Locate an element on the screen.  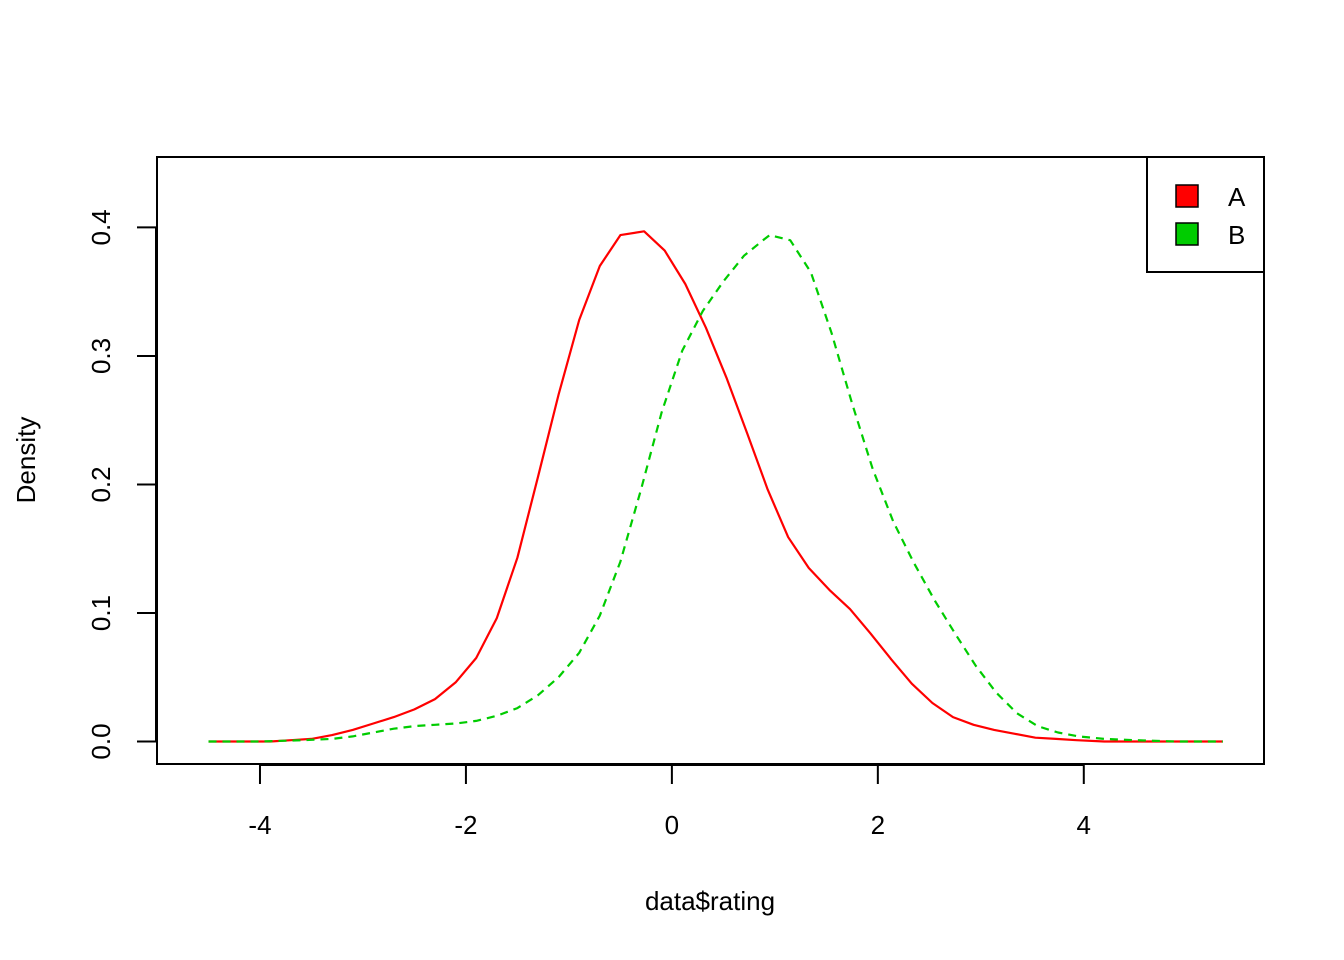
y-tick-label: 0.4 is located at coordinates (101, 227).